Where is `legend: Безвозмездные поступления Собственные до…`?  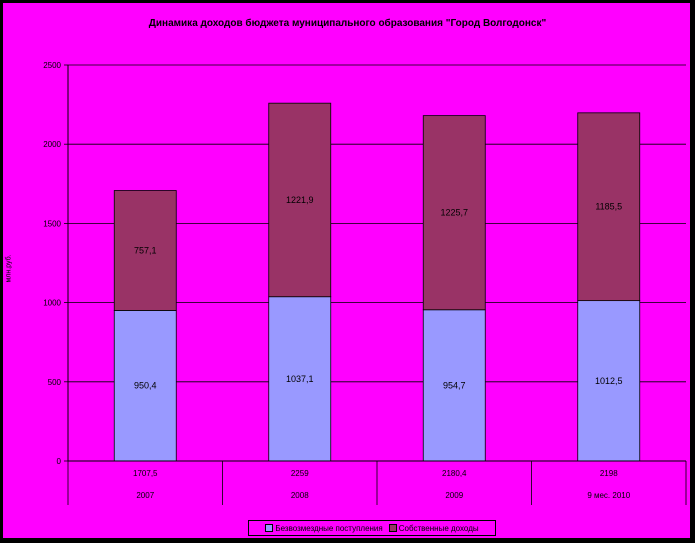 legend: Безвозмездные поступления Собственные до… is located at coordinates (372, 528).